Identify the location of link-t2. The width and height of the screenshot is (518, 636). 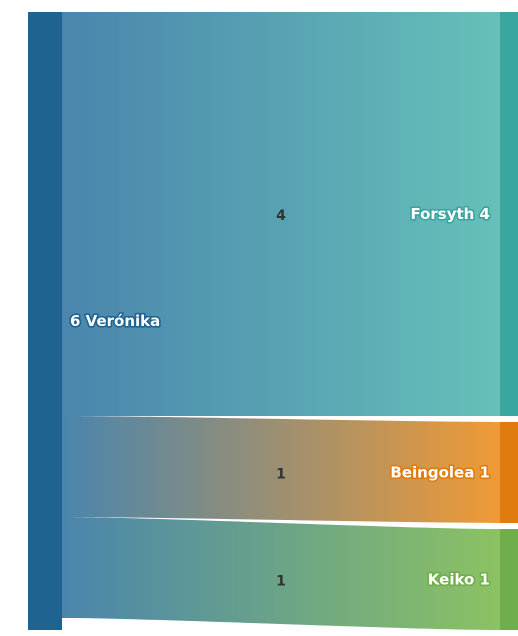
(281, 469).